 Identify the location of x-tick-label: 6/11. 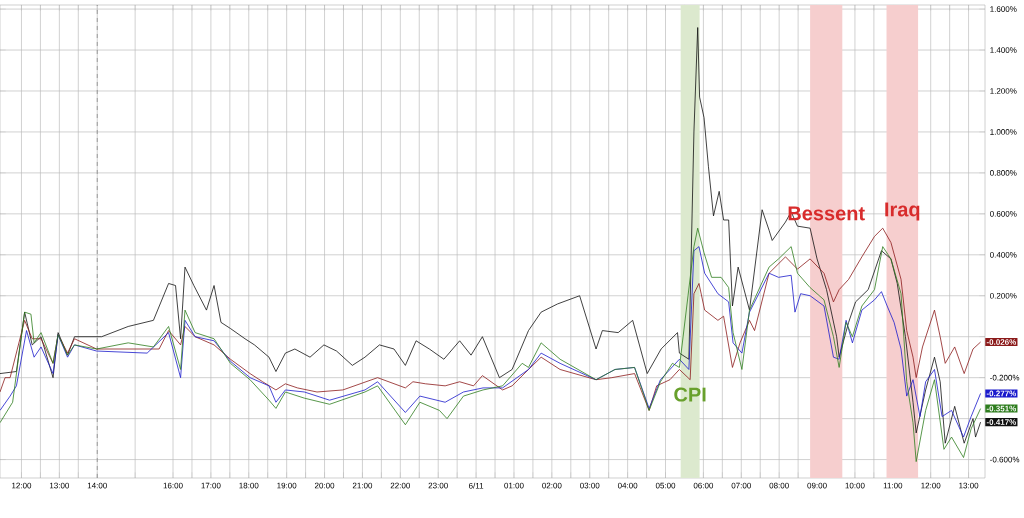
(476, 485).